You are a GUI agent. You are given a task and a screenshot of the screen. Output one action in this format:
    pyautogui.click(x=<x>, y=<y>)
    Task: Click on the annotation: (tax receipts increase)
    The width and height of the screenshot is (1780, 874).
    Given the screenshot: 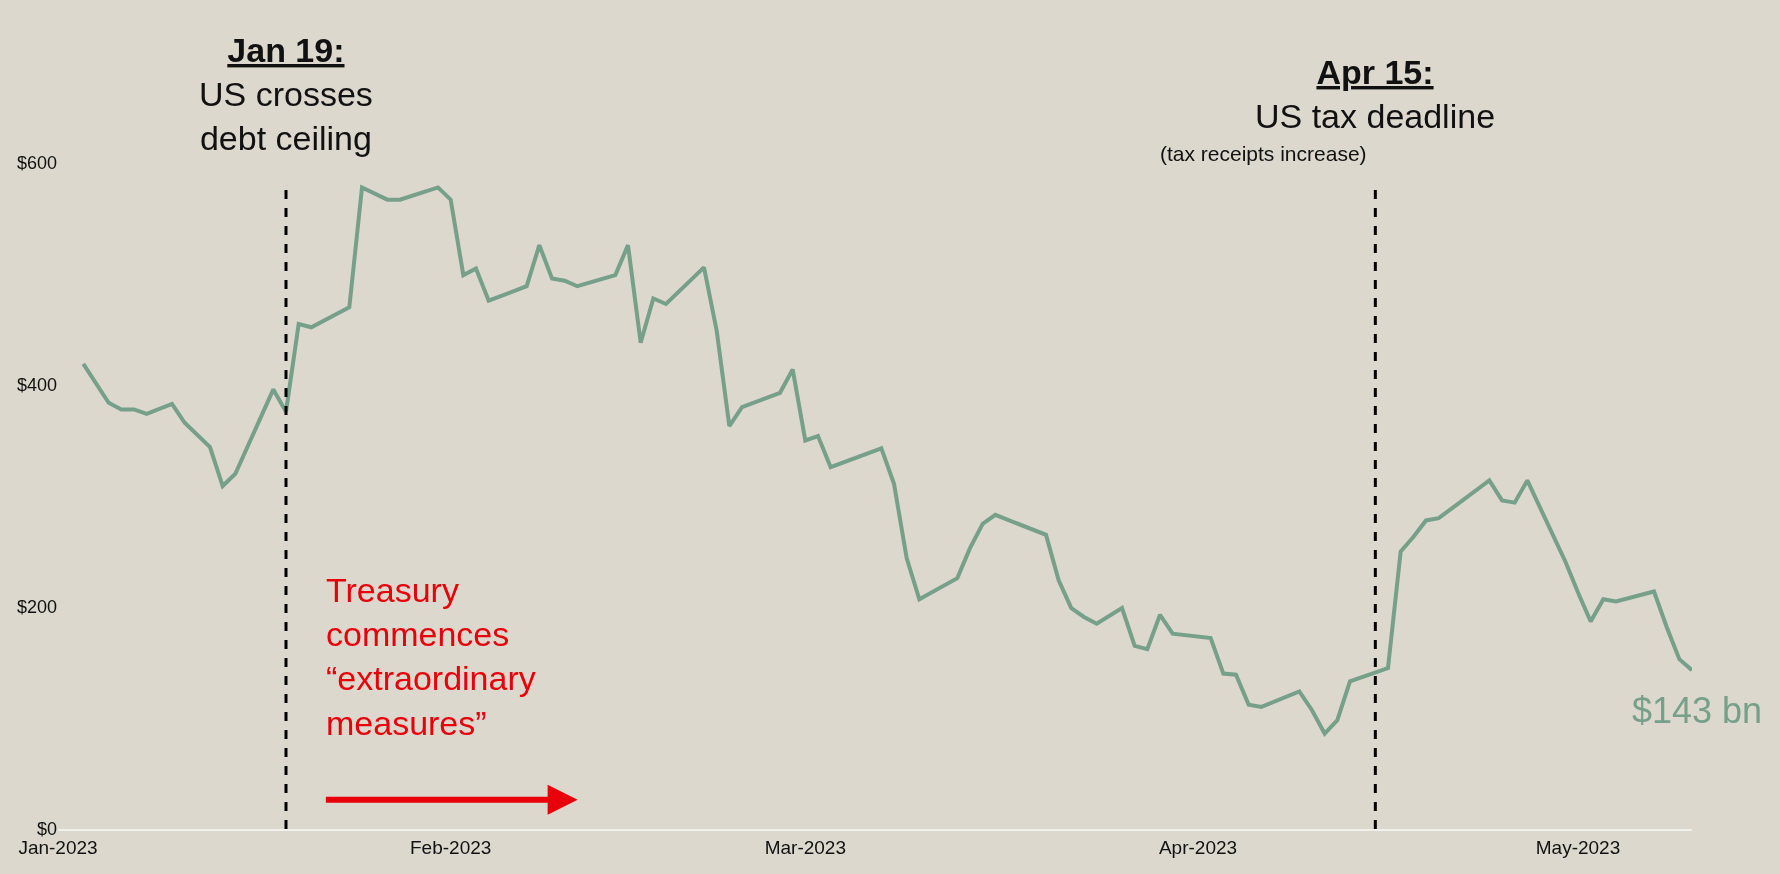 What is the action you would take?
    pyautogui.click(x=1263, y=153)
    